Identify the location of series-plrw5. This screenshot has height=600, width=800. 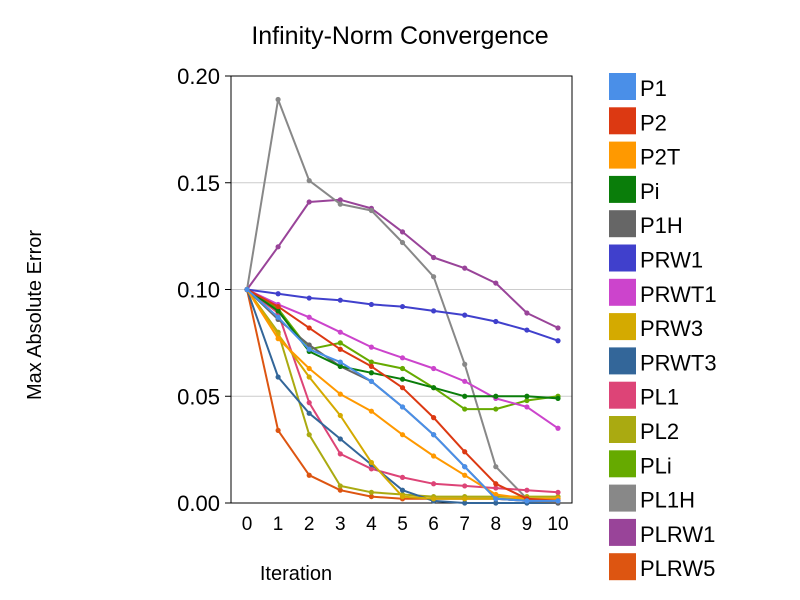
(402, 395).